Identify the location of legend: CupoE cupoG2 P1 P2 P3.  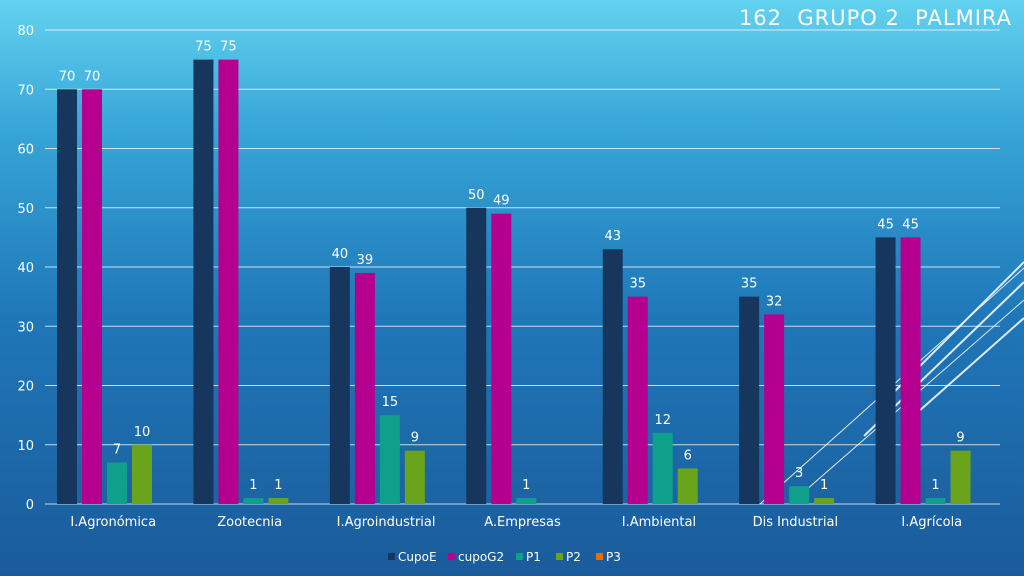
(504, 557).